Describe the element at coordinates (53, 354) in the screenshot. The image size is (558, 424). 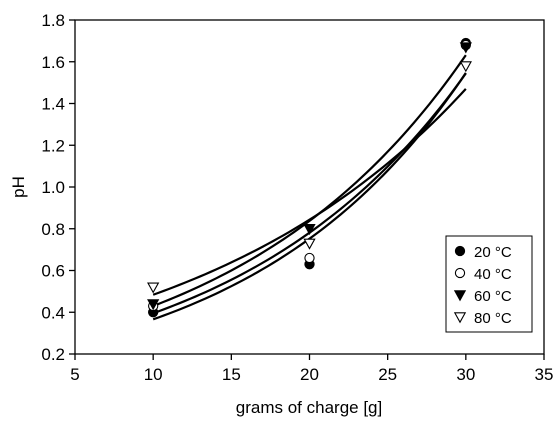
I see `y-tick-label: 0.2` at that location.